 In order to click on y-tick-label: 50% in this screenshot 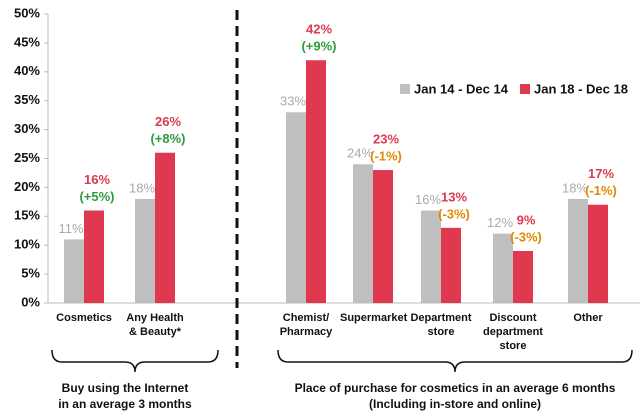, I will do `click(27, 12)`.